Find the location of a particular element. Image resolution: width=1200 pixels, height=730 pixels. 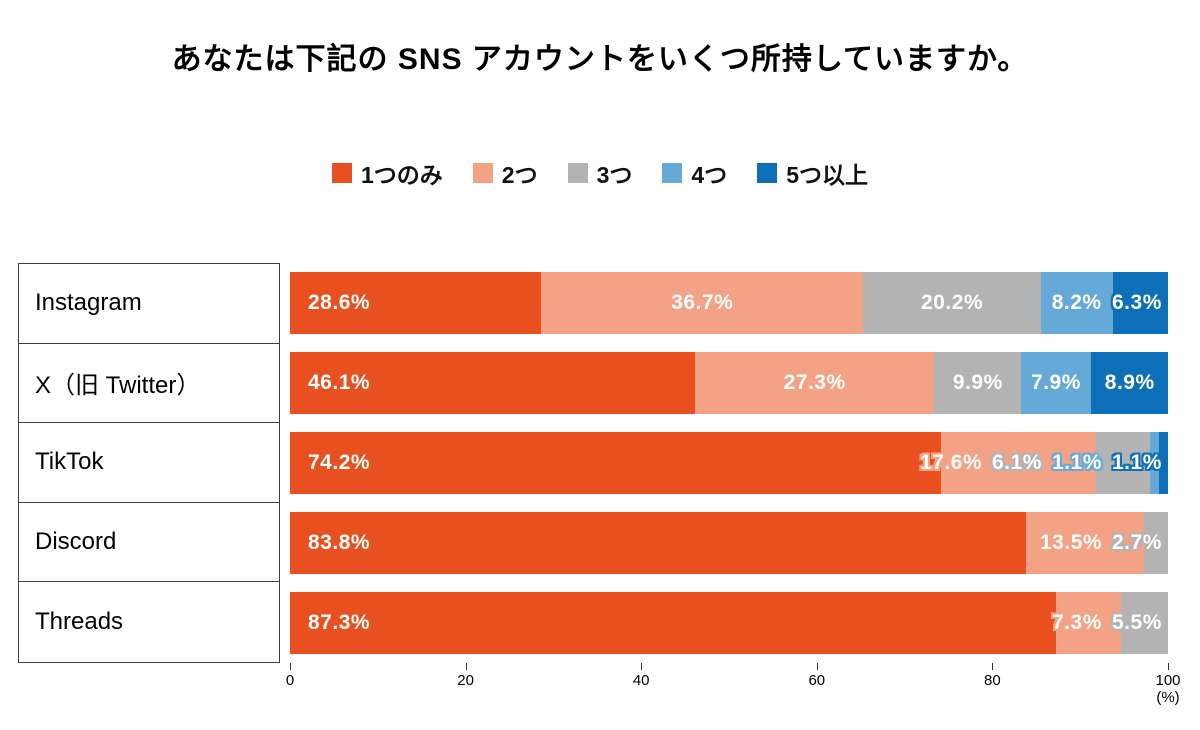

category-label-0: Instagram is located at coordinates (149, 304).